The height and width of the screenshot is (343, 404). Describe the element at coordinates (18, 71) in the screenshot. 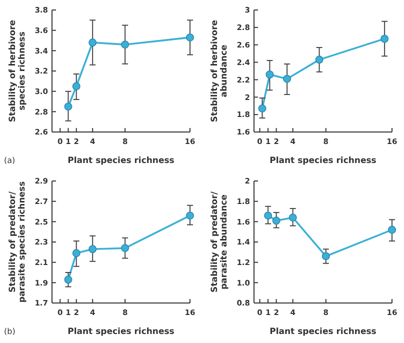

I see `y-axis-title: Stability of herbivore species richness` at that location.